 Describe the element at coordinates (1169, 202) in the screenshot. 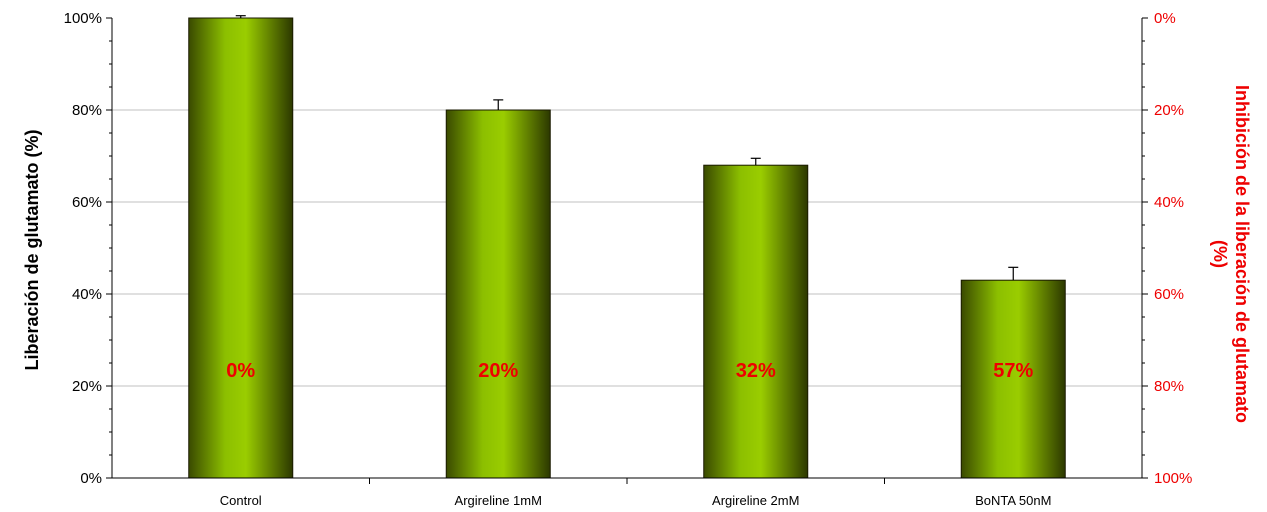

I see `y2-tick-label-2: 40%` at that location.